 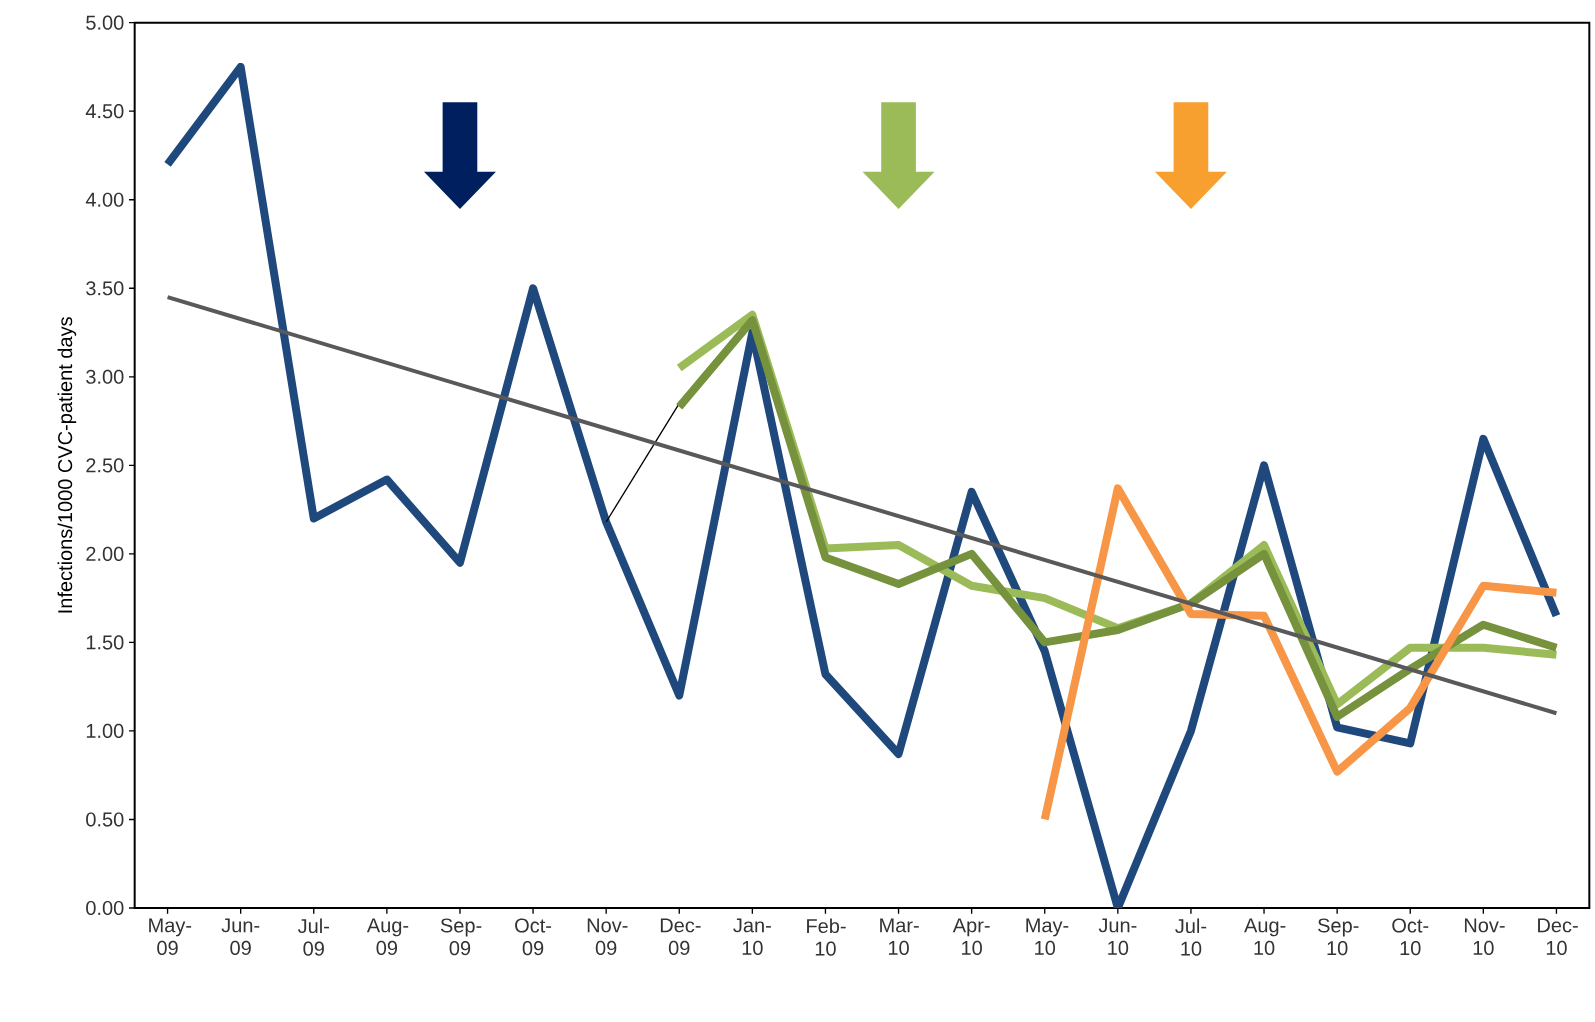 I want to click on x-tick-label: Dec-09, so click(x=680, y=937).